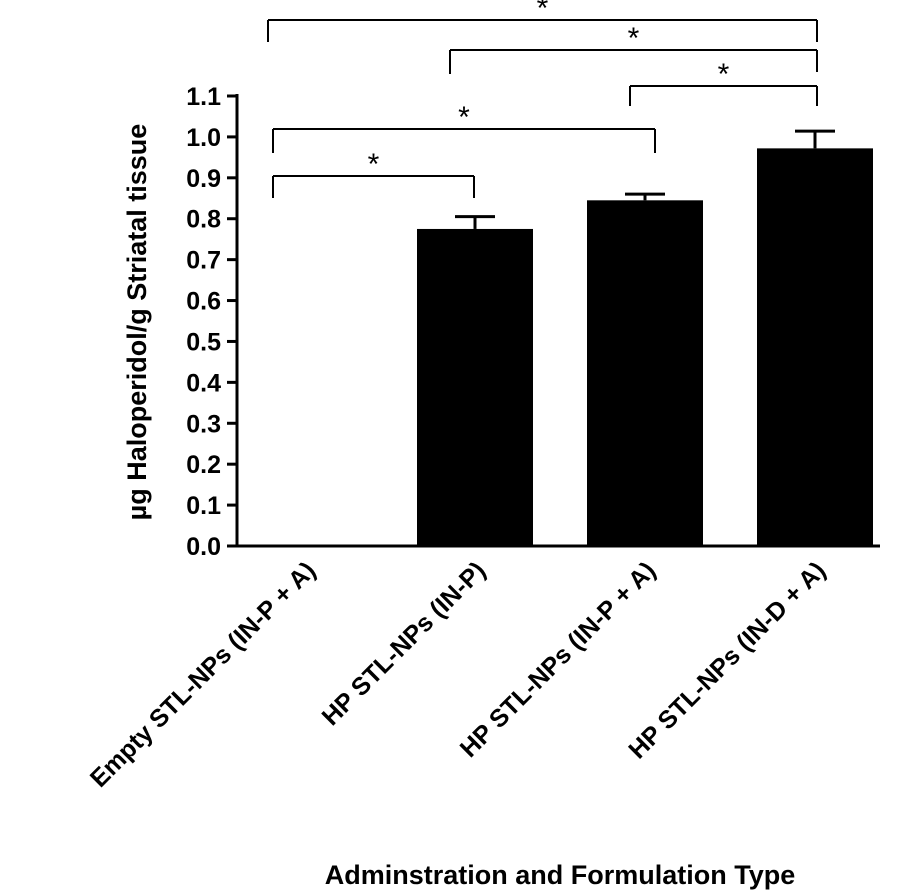  I want to click on y-axis-title: µg Haloperidol/g Striatal tissue, so click(137, 322).